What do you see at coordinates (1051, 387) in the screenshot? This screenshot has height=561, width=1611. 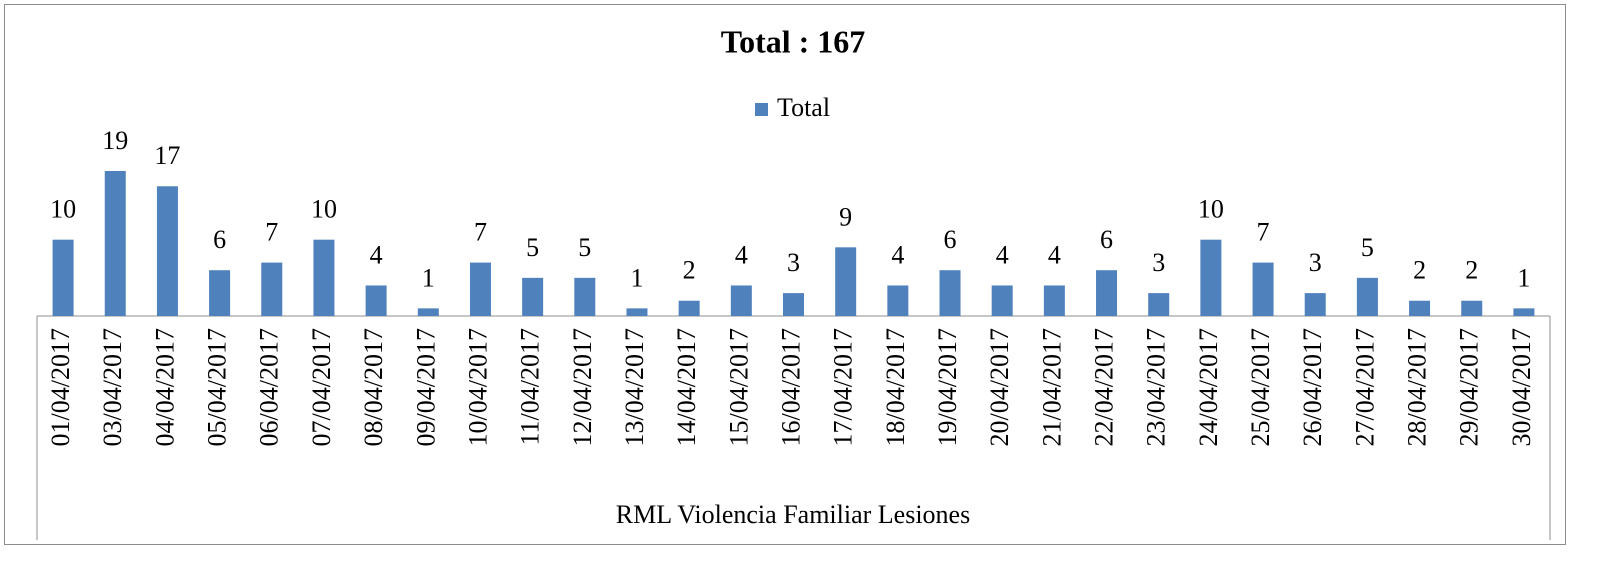 I see `x-tick-label: 21/04/2017` at bounding box center [1051, 387].